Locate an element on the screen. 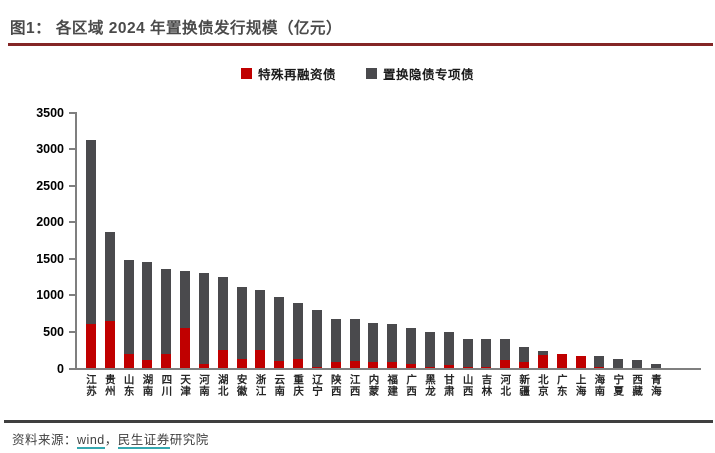  x-axis-label: 四川 is located at coordinates (166, 385).